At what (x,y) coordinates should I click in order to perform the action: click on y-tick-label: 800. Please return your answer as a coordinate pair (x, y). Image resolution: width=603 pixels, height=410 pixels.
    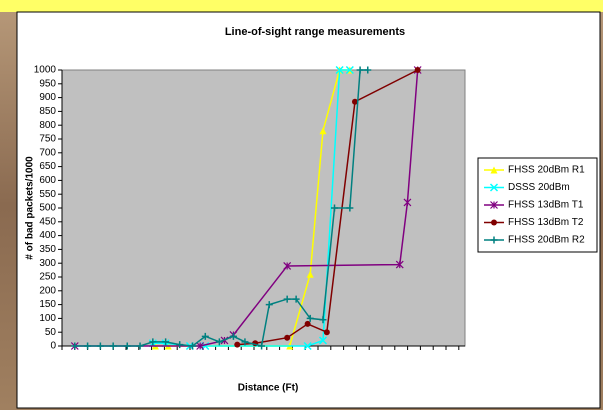
    Looking at the image, I should click on (47, 125).